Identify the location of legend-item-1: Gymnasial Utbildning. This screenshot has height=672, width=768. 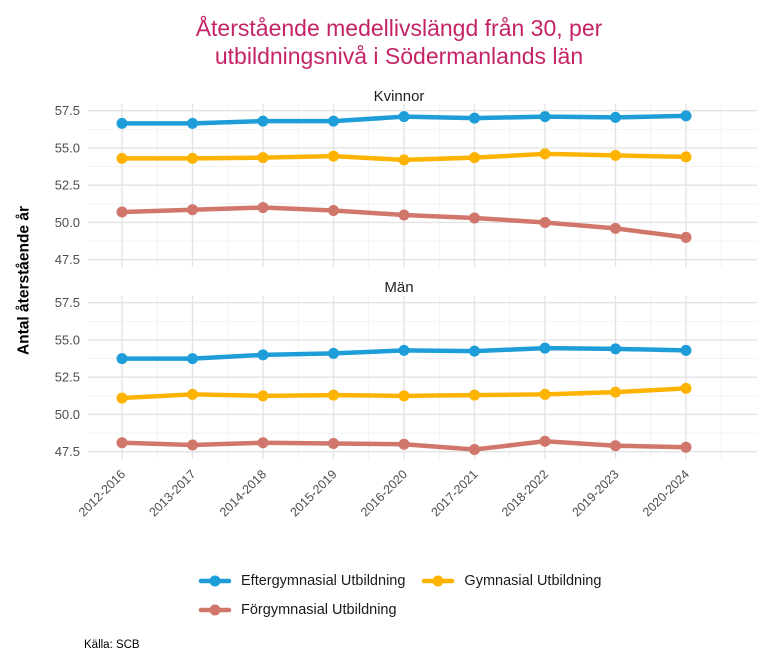
(511, 581).